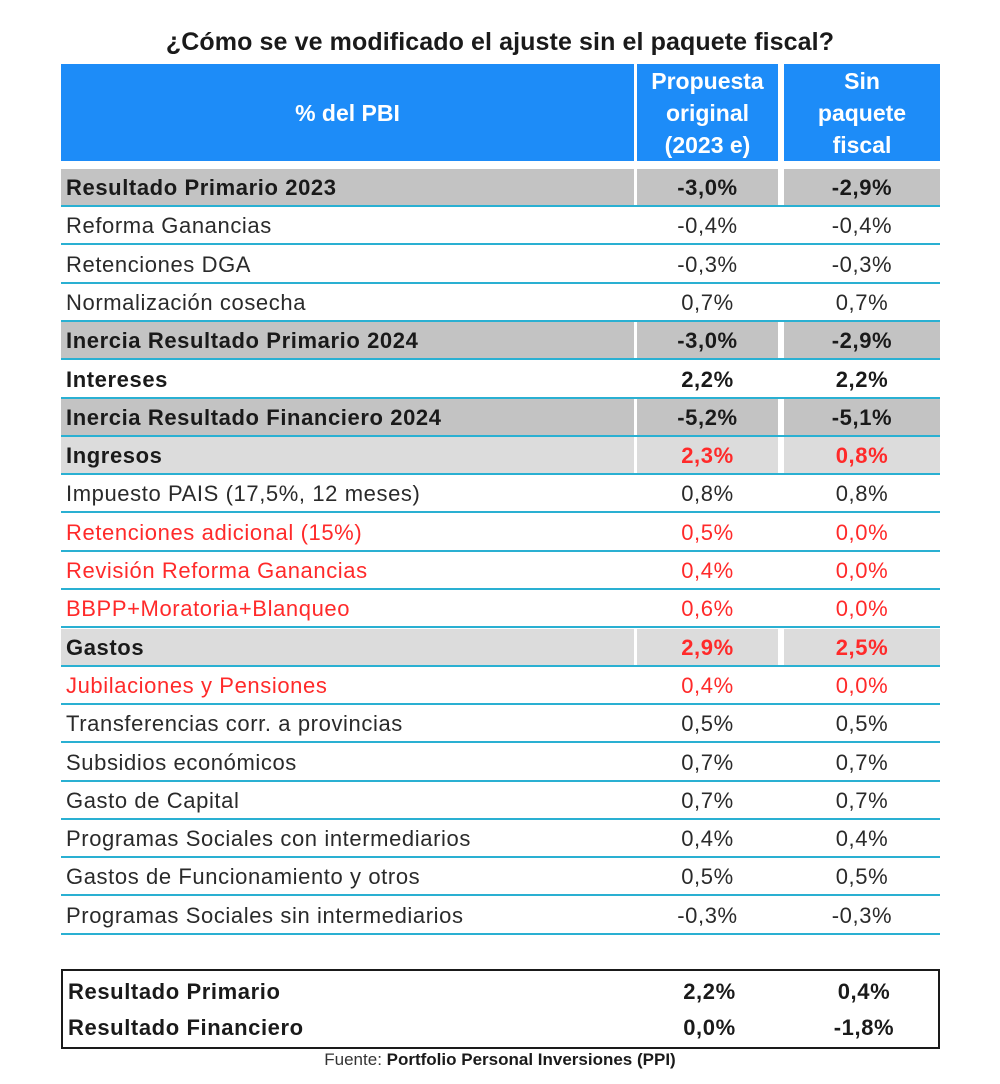  What do you see at coordinates (862, 112) in the screenshot?
I see `header-col-sin-paquete-line: paquete` at bounding box center [862, 112].